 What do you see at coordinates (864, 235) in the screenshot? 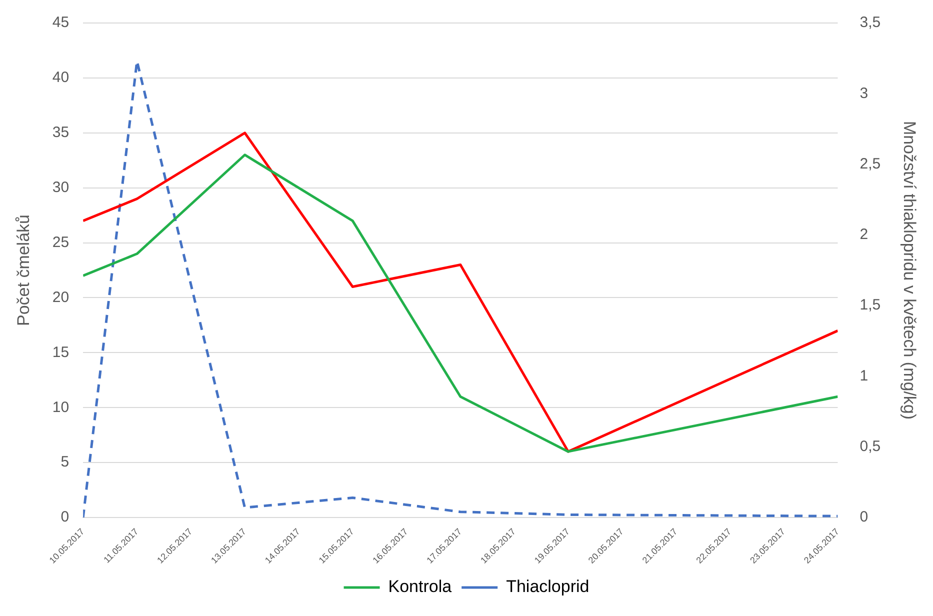
I see `y2-tick-label: 2` at bounding box center [864, 235].